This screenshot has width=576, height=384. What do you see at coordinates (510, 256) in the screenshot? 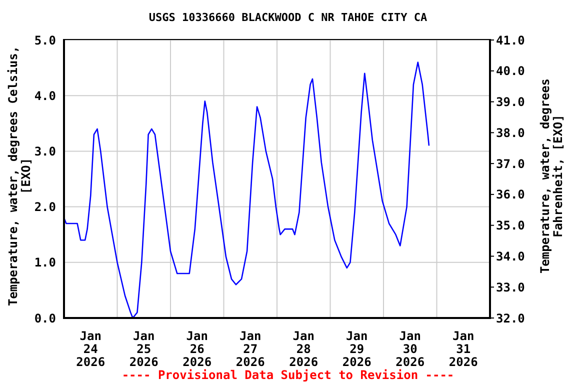
I see `y2-tick-label: 34.0` at bounding box center [510, 256].